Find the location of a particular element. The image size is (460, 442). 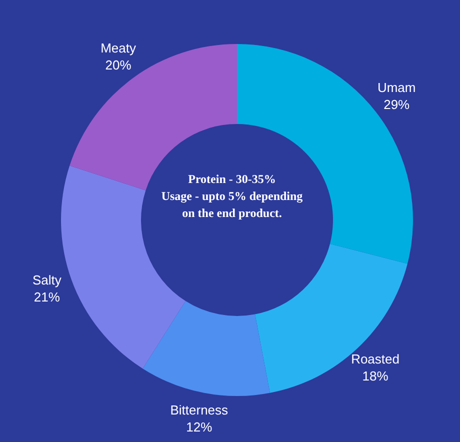

data-label: 20% is located at coordinates (118, 65).